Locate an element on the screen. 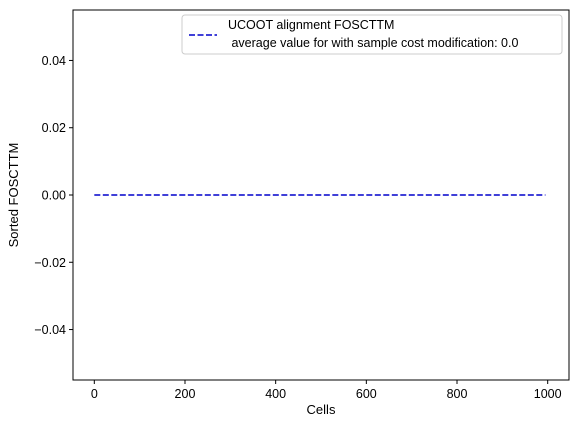 The height and width of the screenshot is (428, 578). y-axis-label: Sorted FOSCTTM is located at coordinates (13, 195).